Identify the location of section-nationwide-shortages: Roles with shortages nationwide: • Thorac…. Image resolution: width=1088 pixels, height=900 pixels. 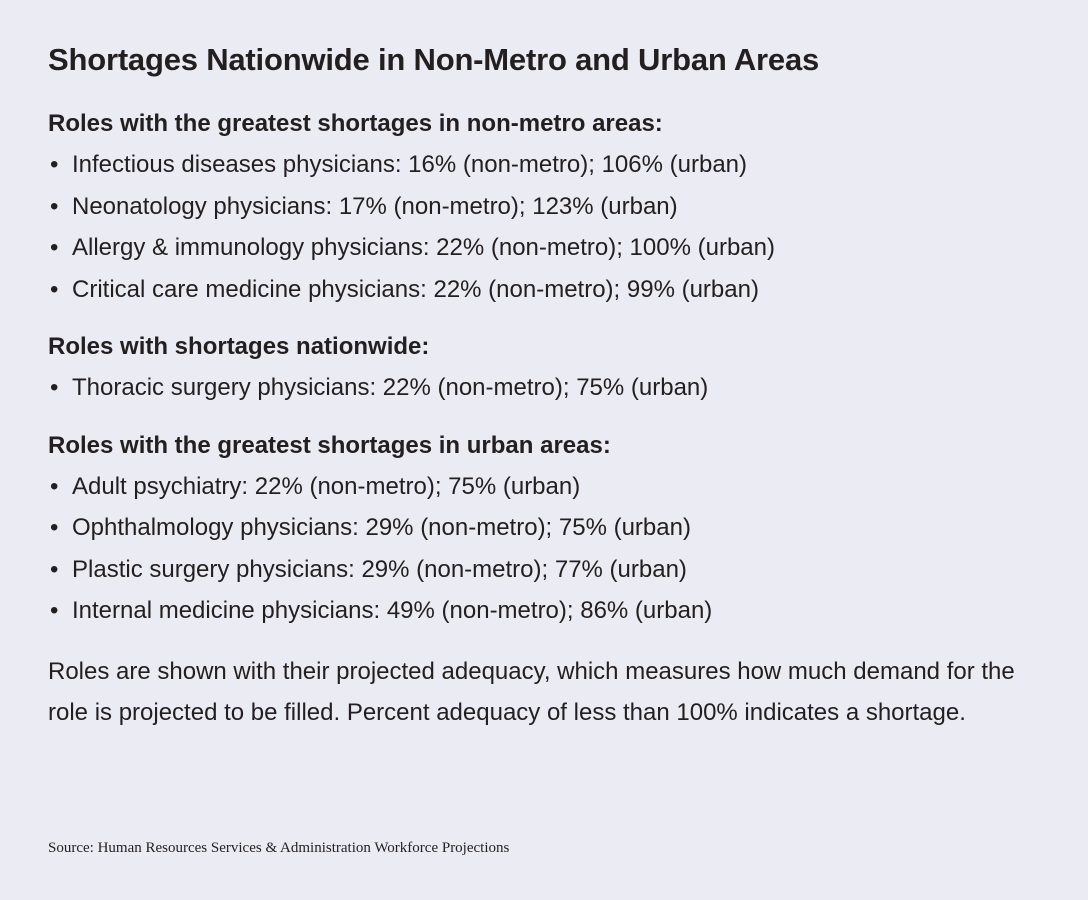
(548, 369).